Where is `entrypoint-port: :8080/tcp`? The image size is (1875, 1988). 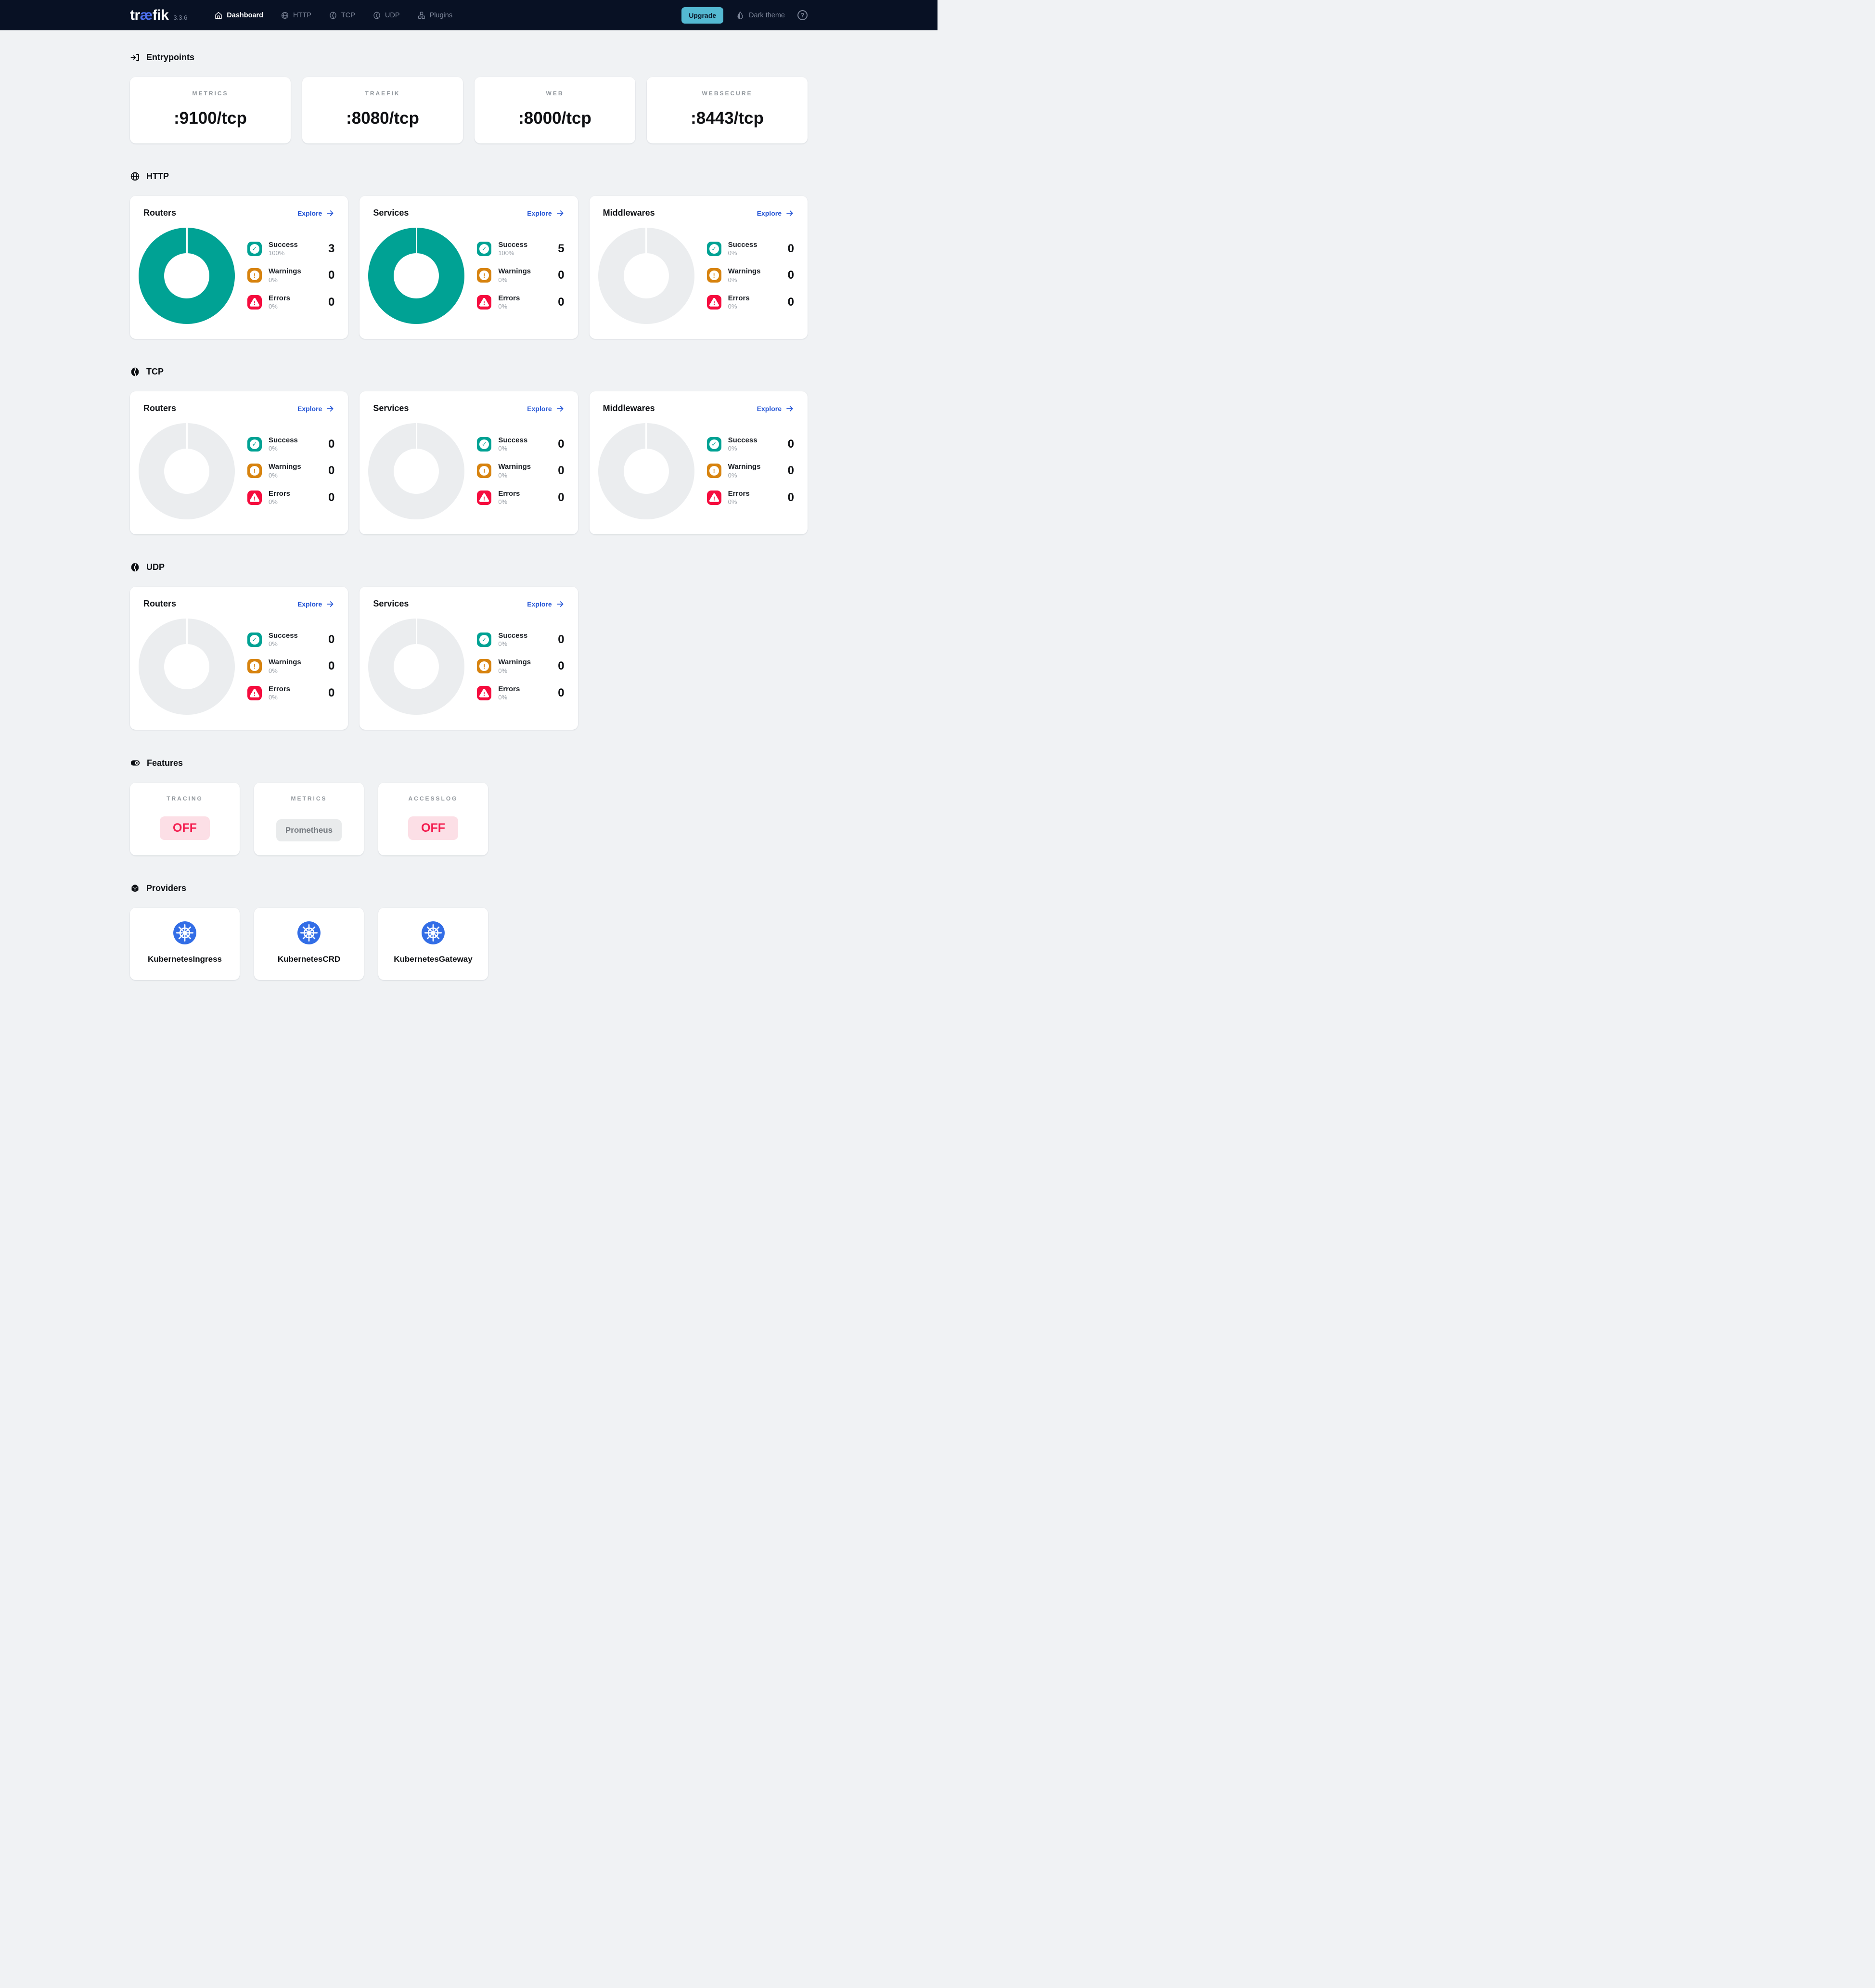
entrypoint-port: :8080/tcp is located at coordinates (382, 118).